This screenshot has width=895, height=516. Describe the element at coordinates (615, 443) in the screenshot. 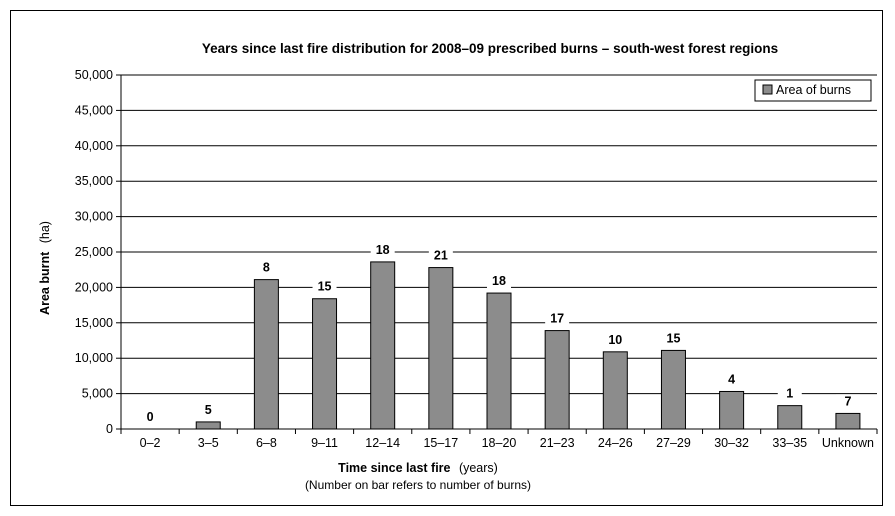

I see `x-tick-label: 24–26` at that location.